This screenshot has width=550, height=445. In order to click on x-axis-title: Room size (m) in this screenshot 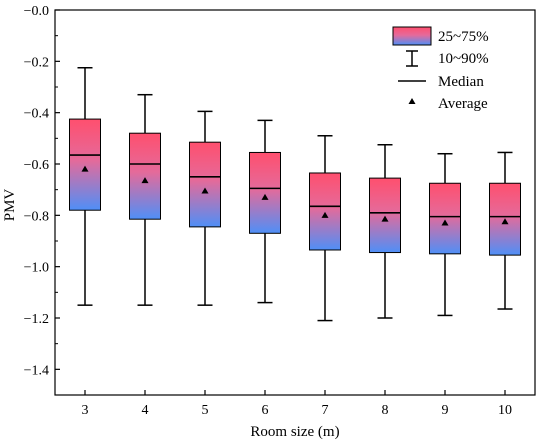, I will do `click(294, 432)`.